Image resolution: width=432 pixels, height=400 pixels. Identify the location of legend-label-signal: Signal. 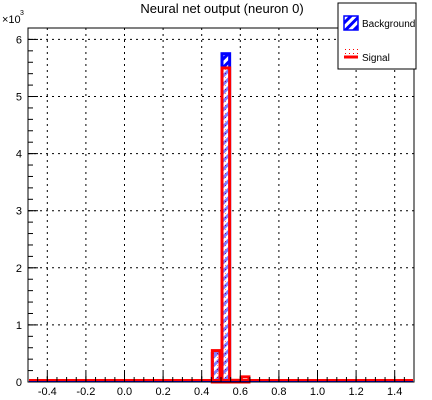
(376, 58).